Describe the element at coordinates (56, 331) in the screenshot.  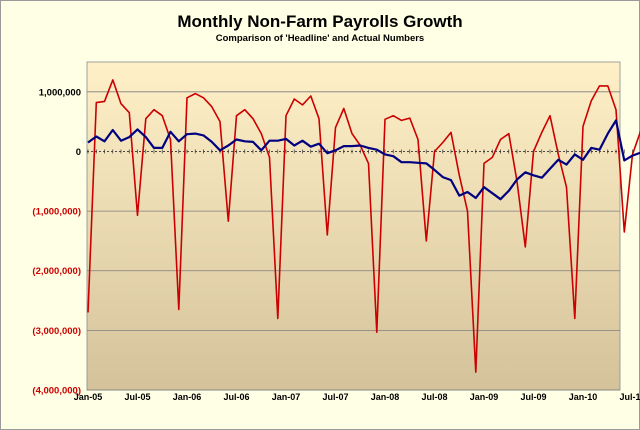
I see `y-tick-label: (3,000,000)` at that location.